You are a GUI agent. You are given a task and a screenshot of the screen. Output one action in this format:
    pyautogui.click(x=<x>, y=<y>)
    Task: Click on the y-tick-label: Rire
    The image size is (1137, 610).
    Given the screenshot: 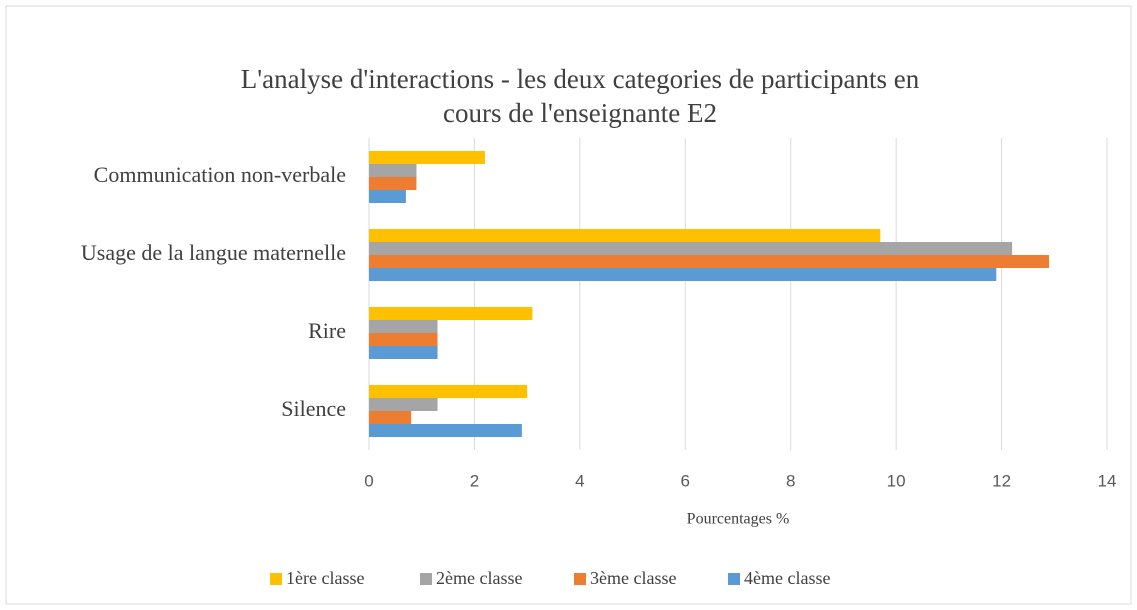 What is the action you would take?
    pyautogui.click(x=327, y=330)
    